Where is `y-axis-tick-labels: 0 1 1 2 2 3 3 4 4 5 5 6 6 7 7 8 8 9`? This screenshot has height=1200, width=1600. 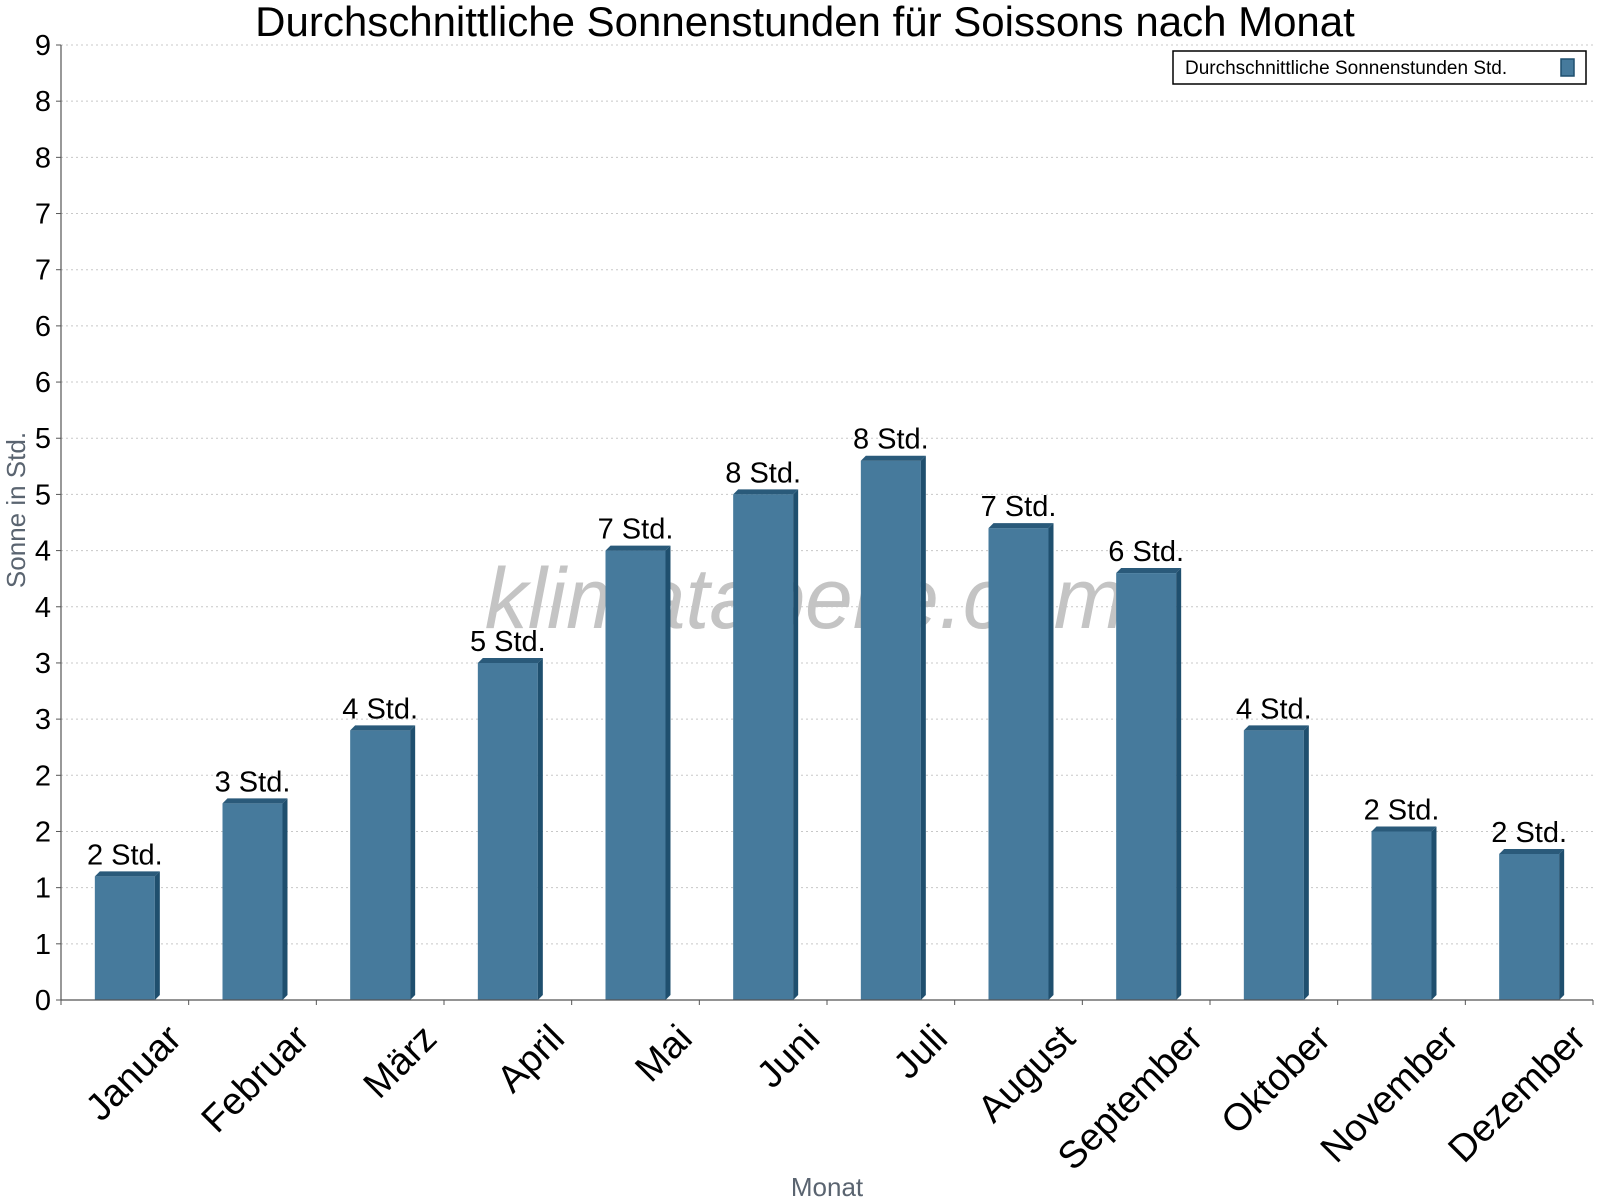 y-axis-tick-labels: 0 1 1 2 2 3 3 4 4 5 5 6 6 7 7 8 8 9 is located at coordinates (43, 523).